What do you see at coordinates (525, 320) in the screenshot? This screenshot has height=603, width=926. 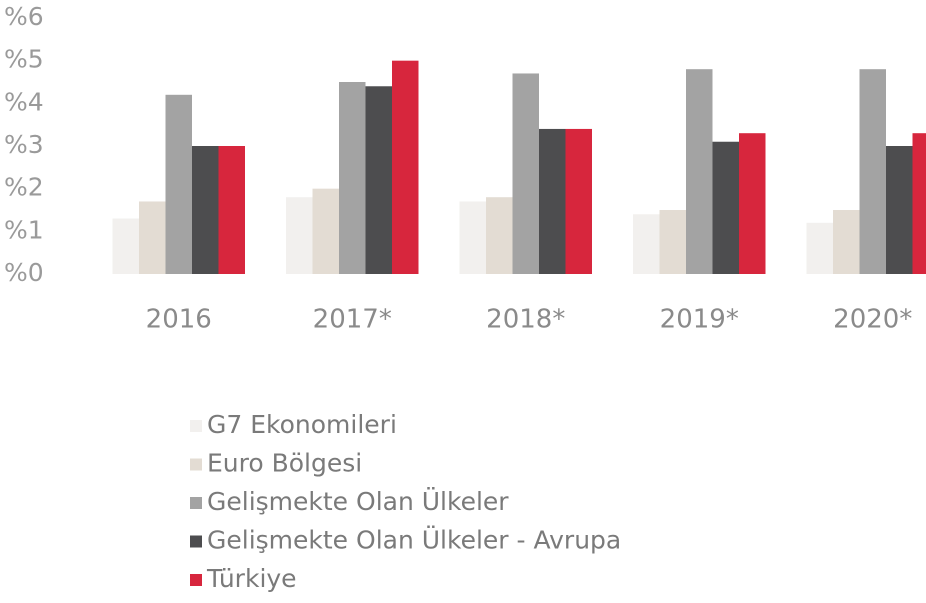 I see `x-tick-label: 2018*` at bounding box center [525, 320].